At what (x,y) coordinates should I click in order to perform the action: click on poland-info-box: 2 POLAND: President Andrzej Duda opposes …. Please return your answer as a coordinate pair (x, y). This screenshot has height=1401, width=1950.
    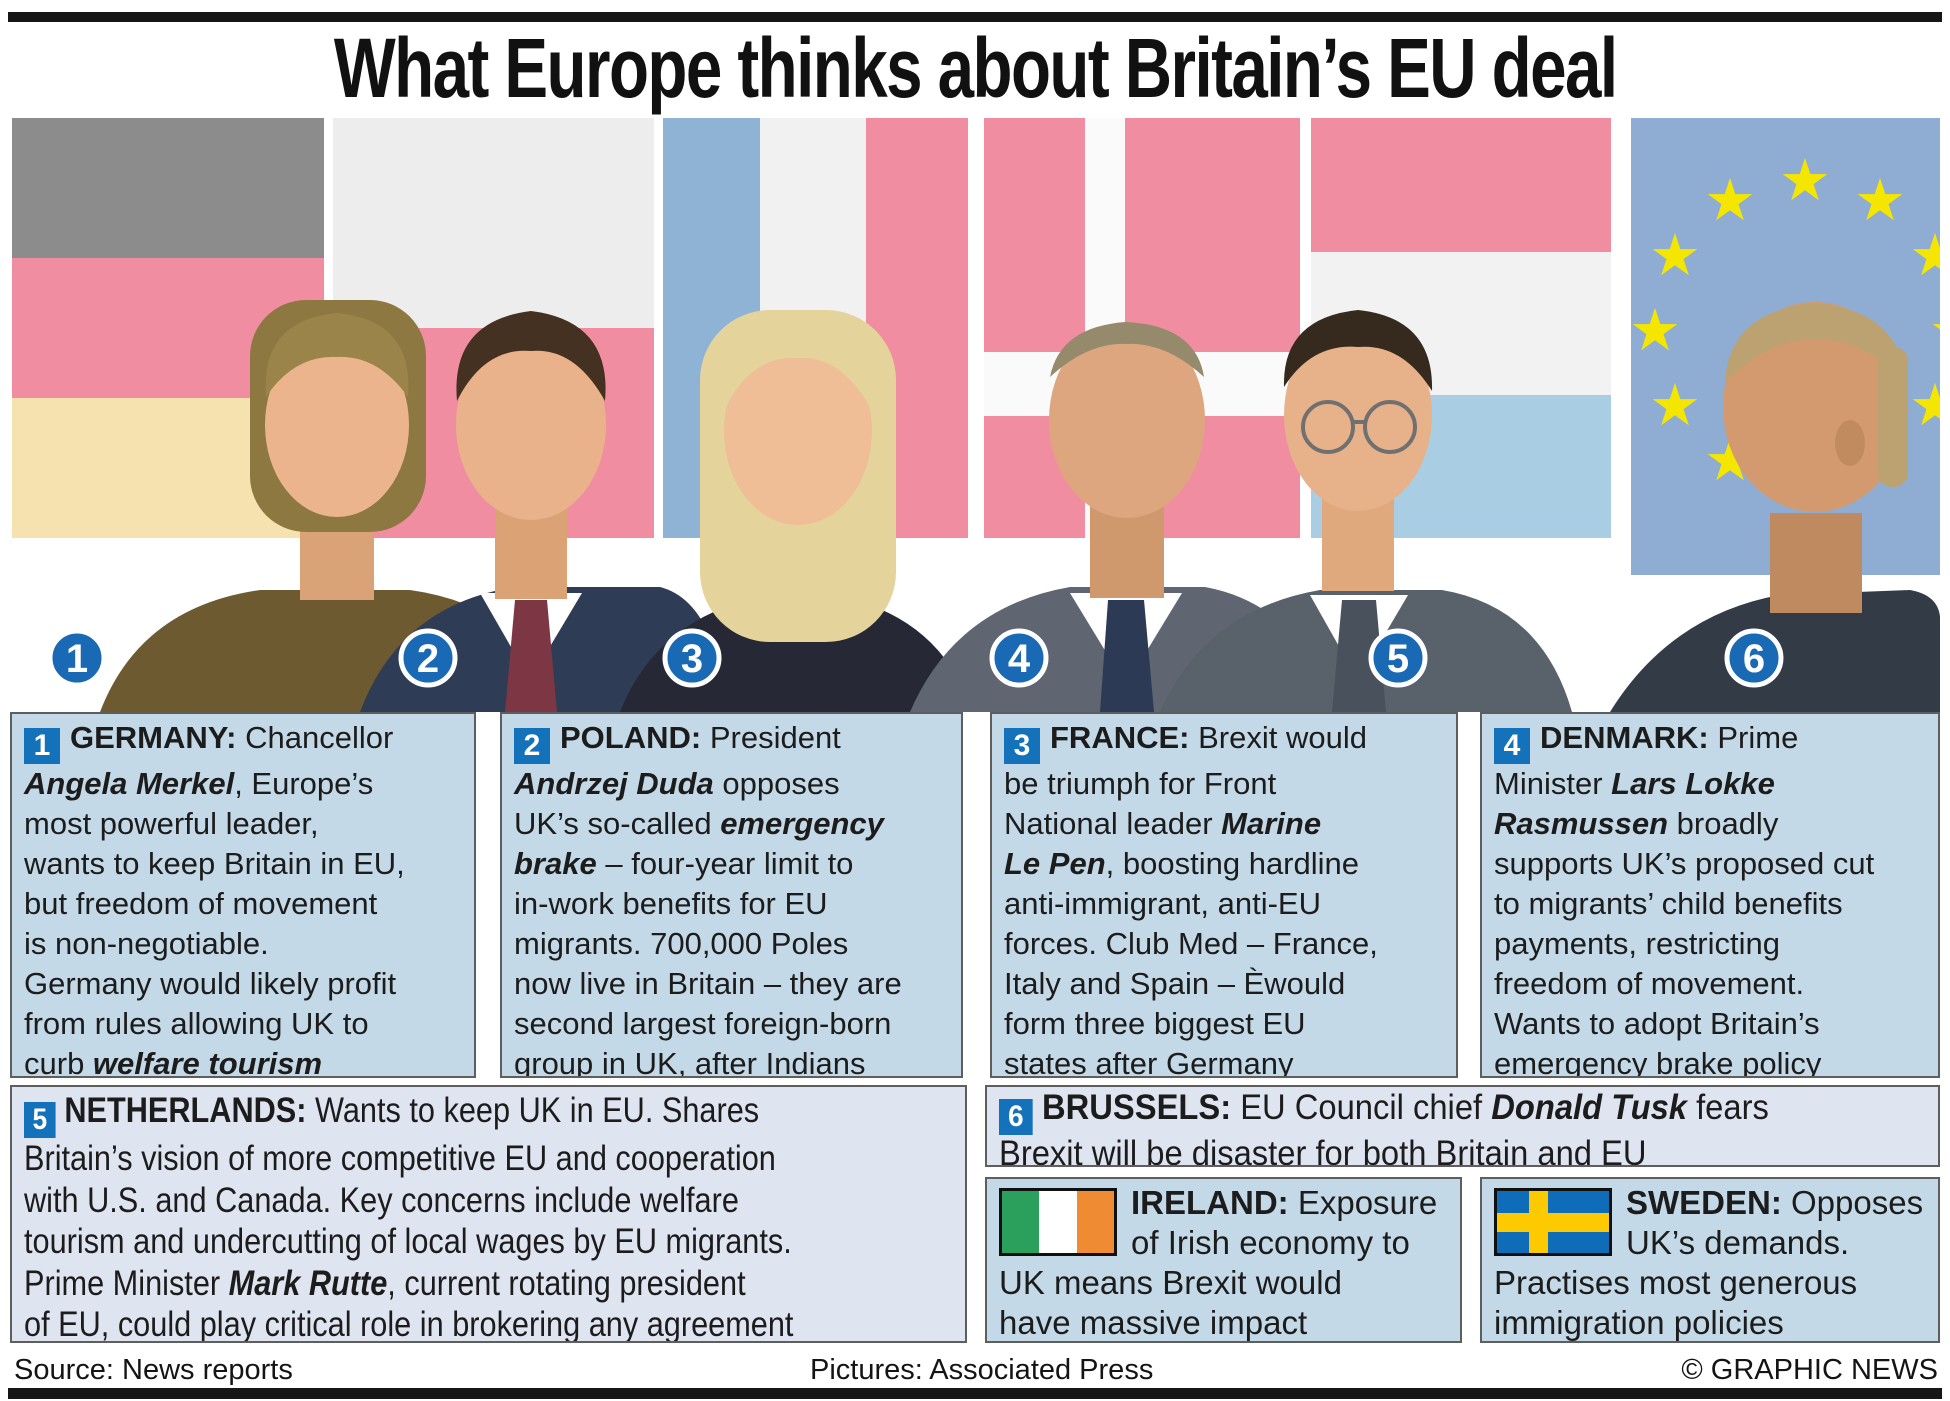
    Looking at the image, I should click on (731, 895).